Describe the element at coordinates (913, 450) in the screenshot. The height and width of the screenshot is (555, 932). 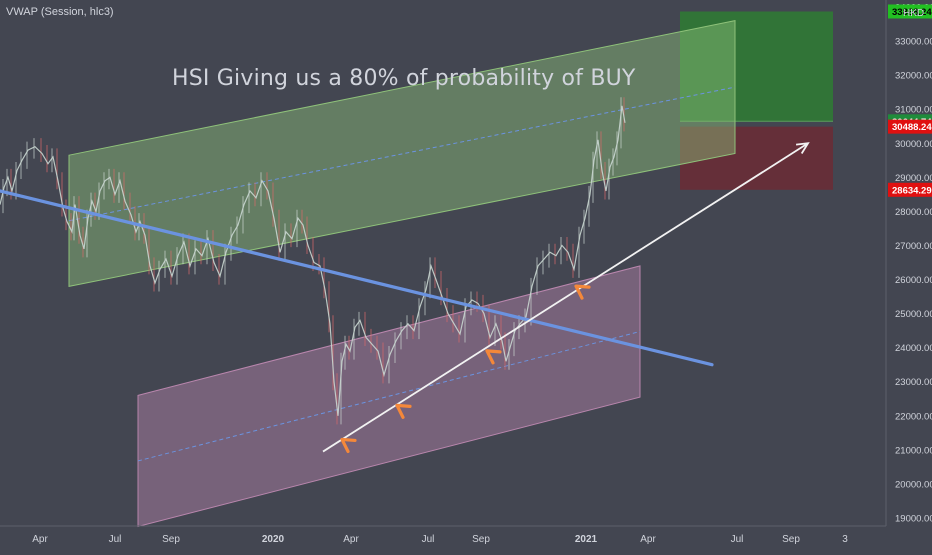
I see `y-tick-label: 21000.00` at that location.